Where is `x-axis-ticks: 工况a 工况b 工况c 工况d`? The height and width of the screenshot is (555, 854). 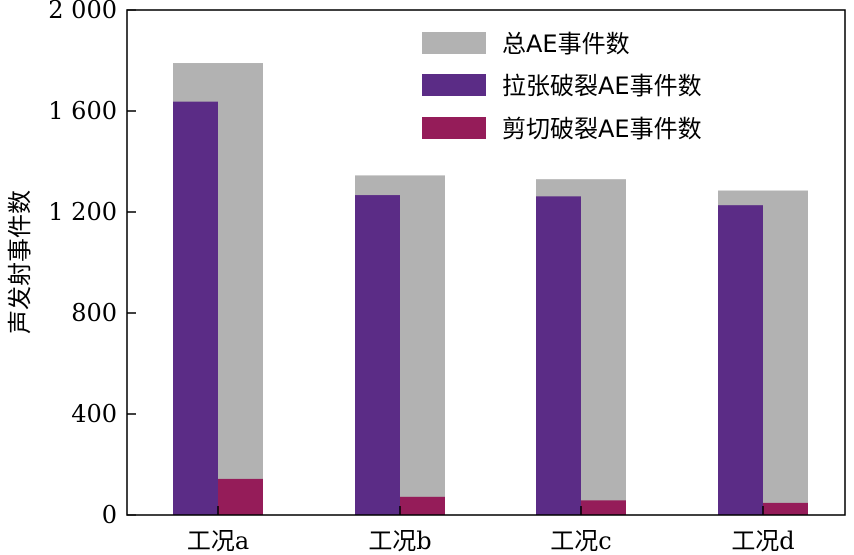 x-axis-ticks: 工况a 工况b 工况c 工况d is located at coordinates (491, 530).